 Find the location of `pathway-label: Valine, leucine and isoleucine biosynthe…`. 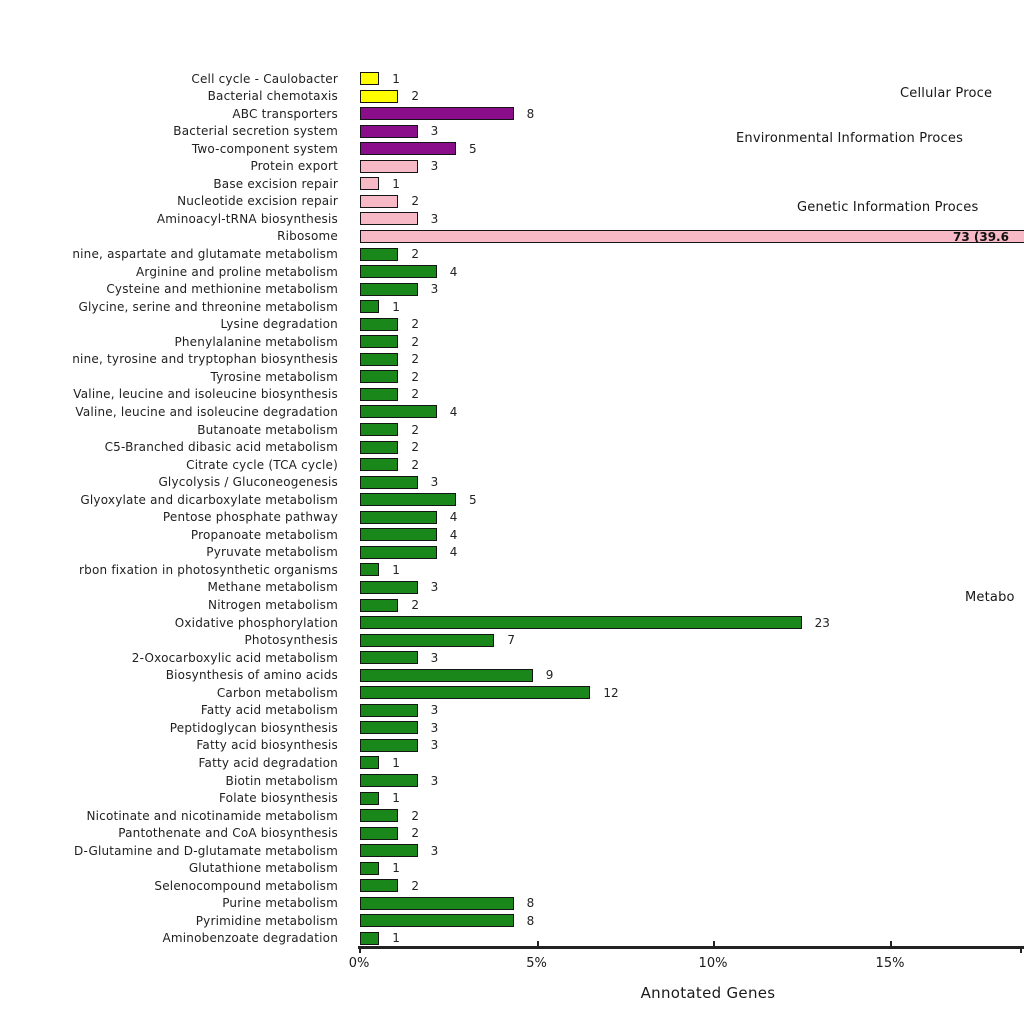

pathway-label: Valine, leucine and isoleucine biosynthe… is located at coordinates (205, 394).